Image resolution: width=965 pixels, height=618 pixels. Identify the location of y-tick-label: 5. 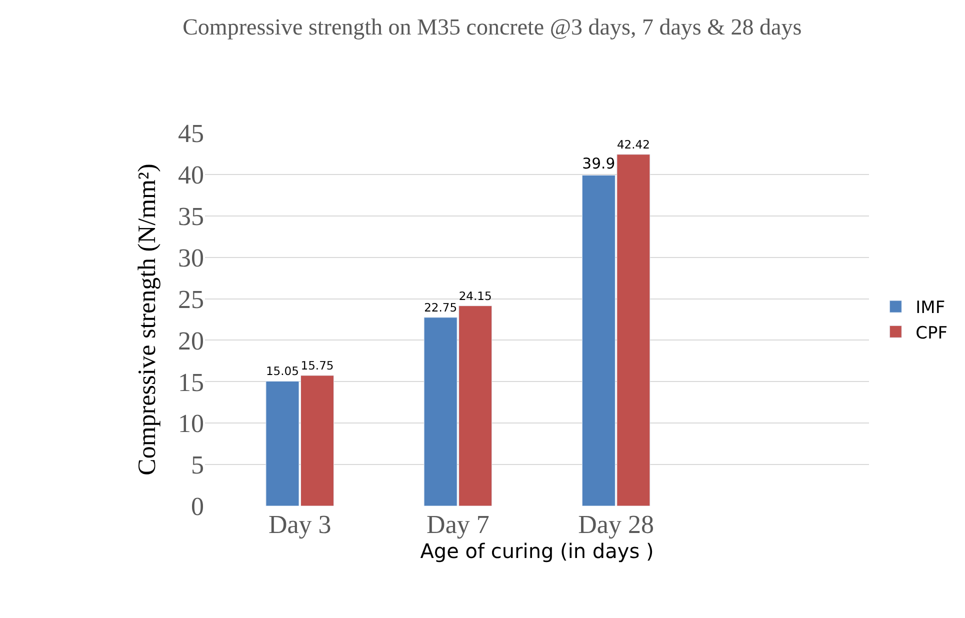
(197, 465).